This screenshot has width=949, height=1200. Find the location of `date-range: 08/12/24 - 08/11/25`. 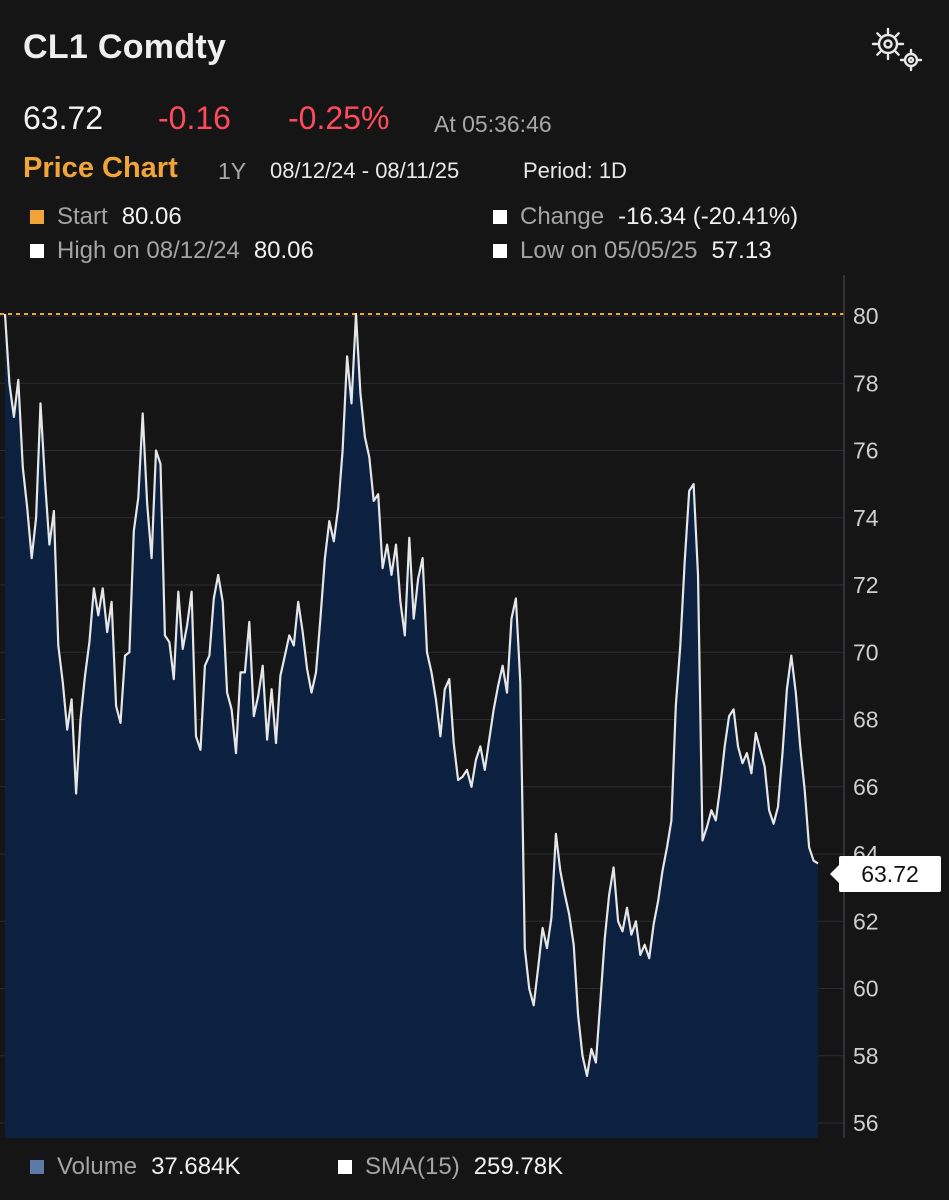

date-range: 08/12/24 - 08/11/25 is located at coordinates (365, 170).